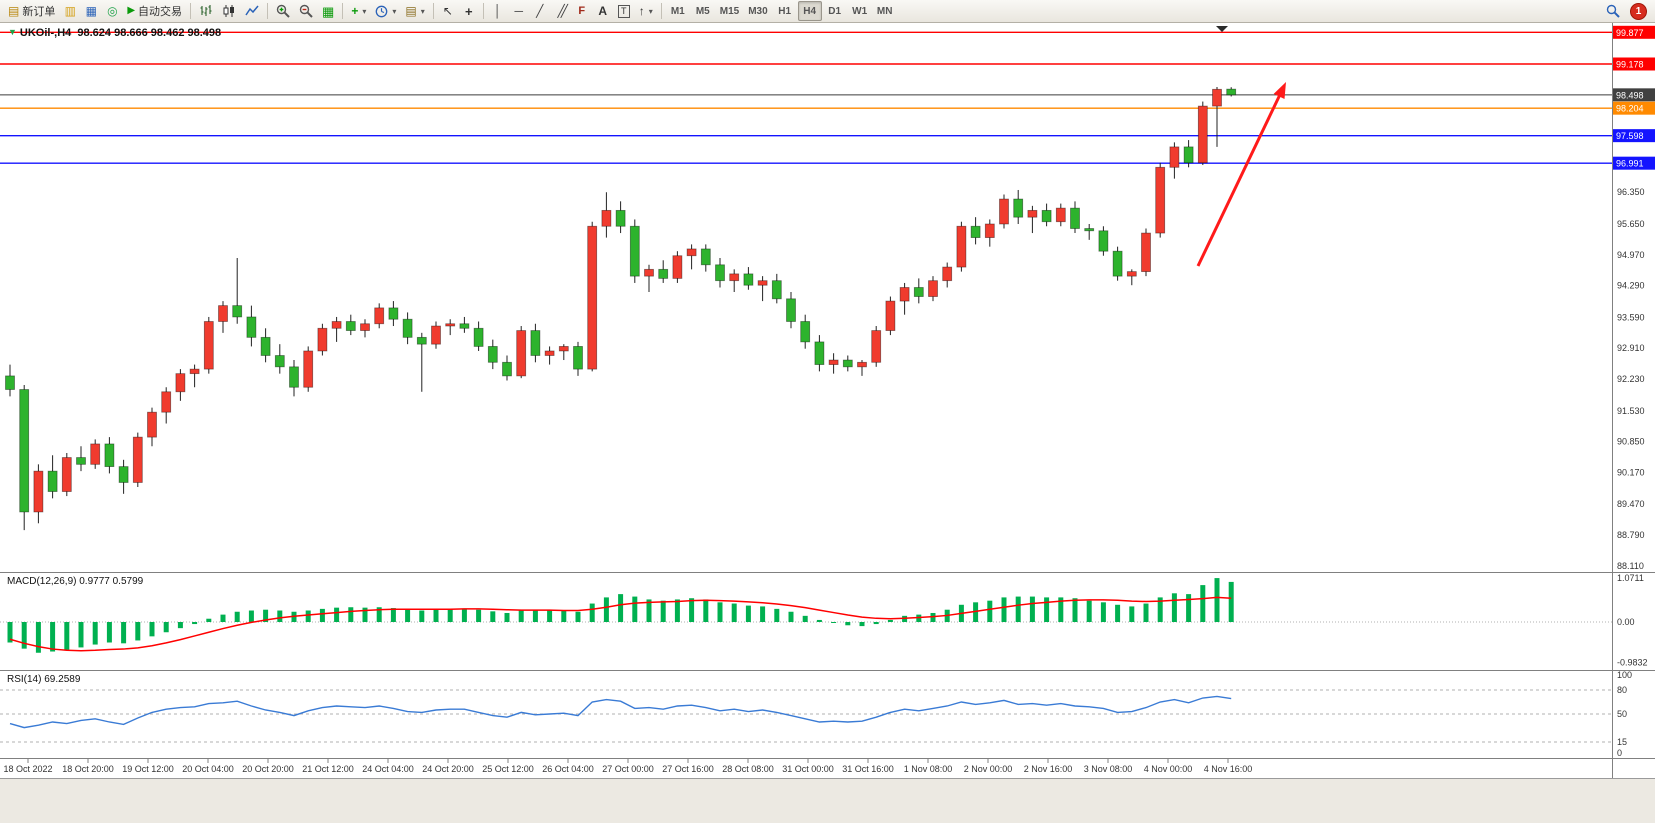 The image size is (1655, 823). What do you see at coordinates (785, 11) in the screenshot?
I see `timeframe-h1-button: H1` at bounding box center [785, 11].